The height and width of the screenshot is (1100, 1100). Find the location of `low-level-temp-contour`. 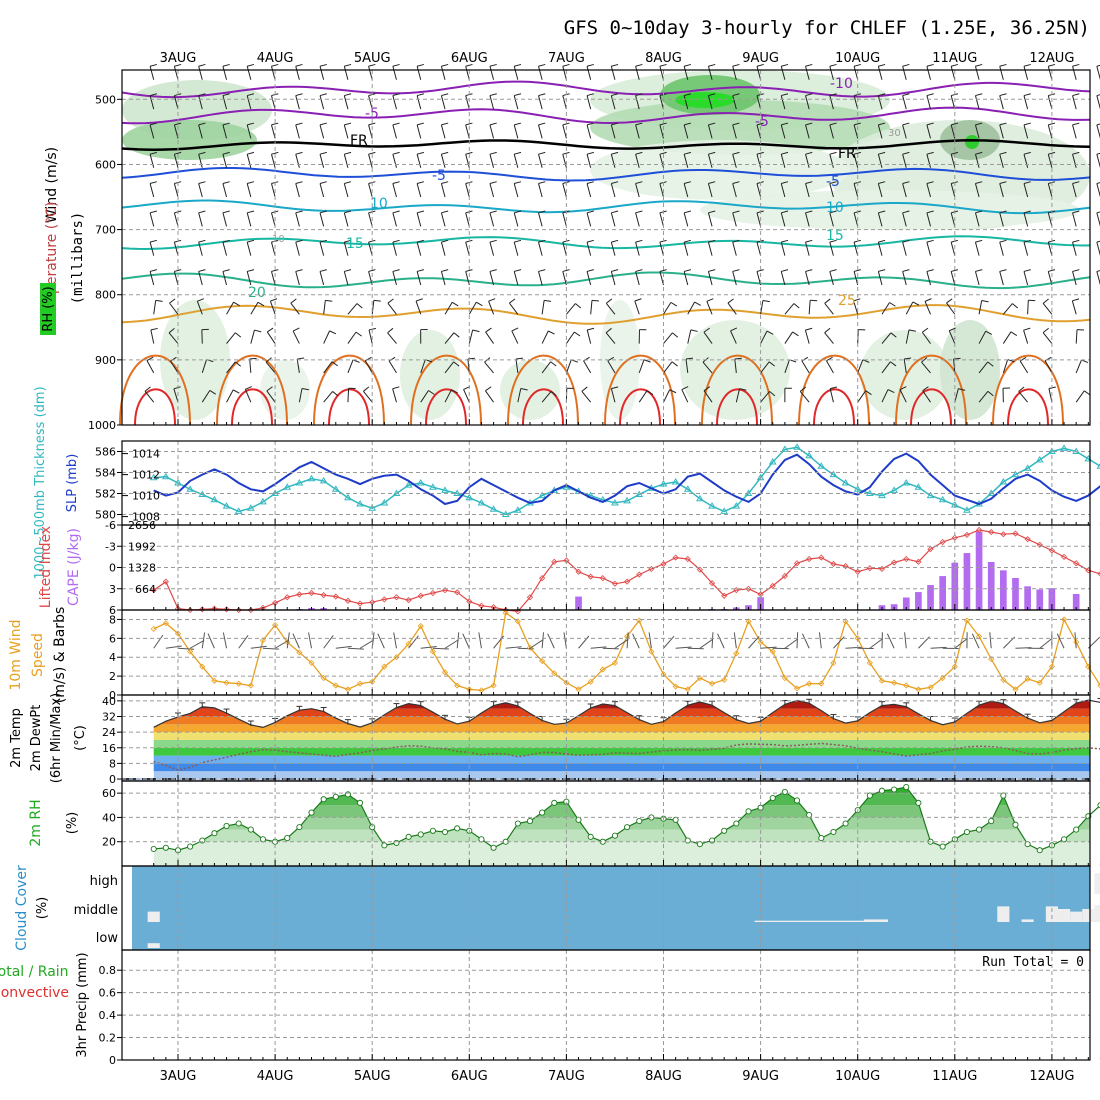

low-level-temp-contour is located at coordinates (834, 390).